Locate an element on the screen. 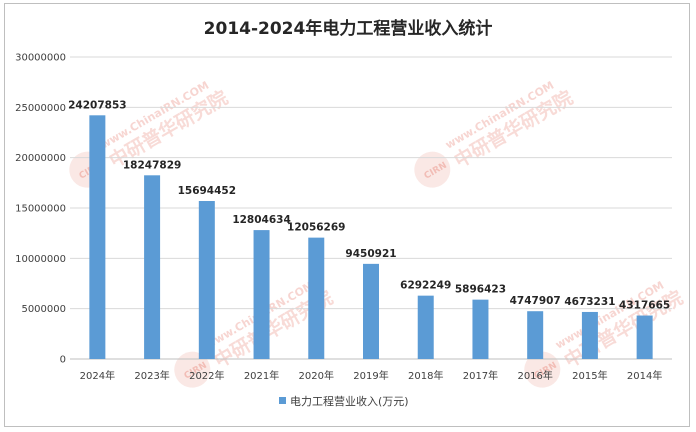 The image size is (696, 432). x-tick-label: 2022年 is located at coordinates (206, 375).